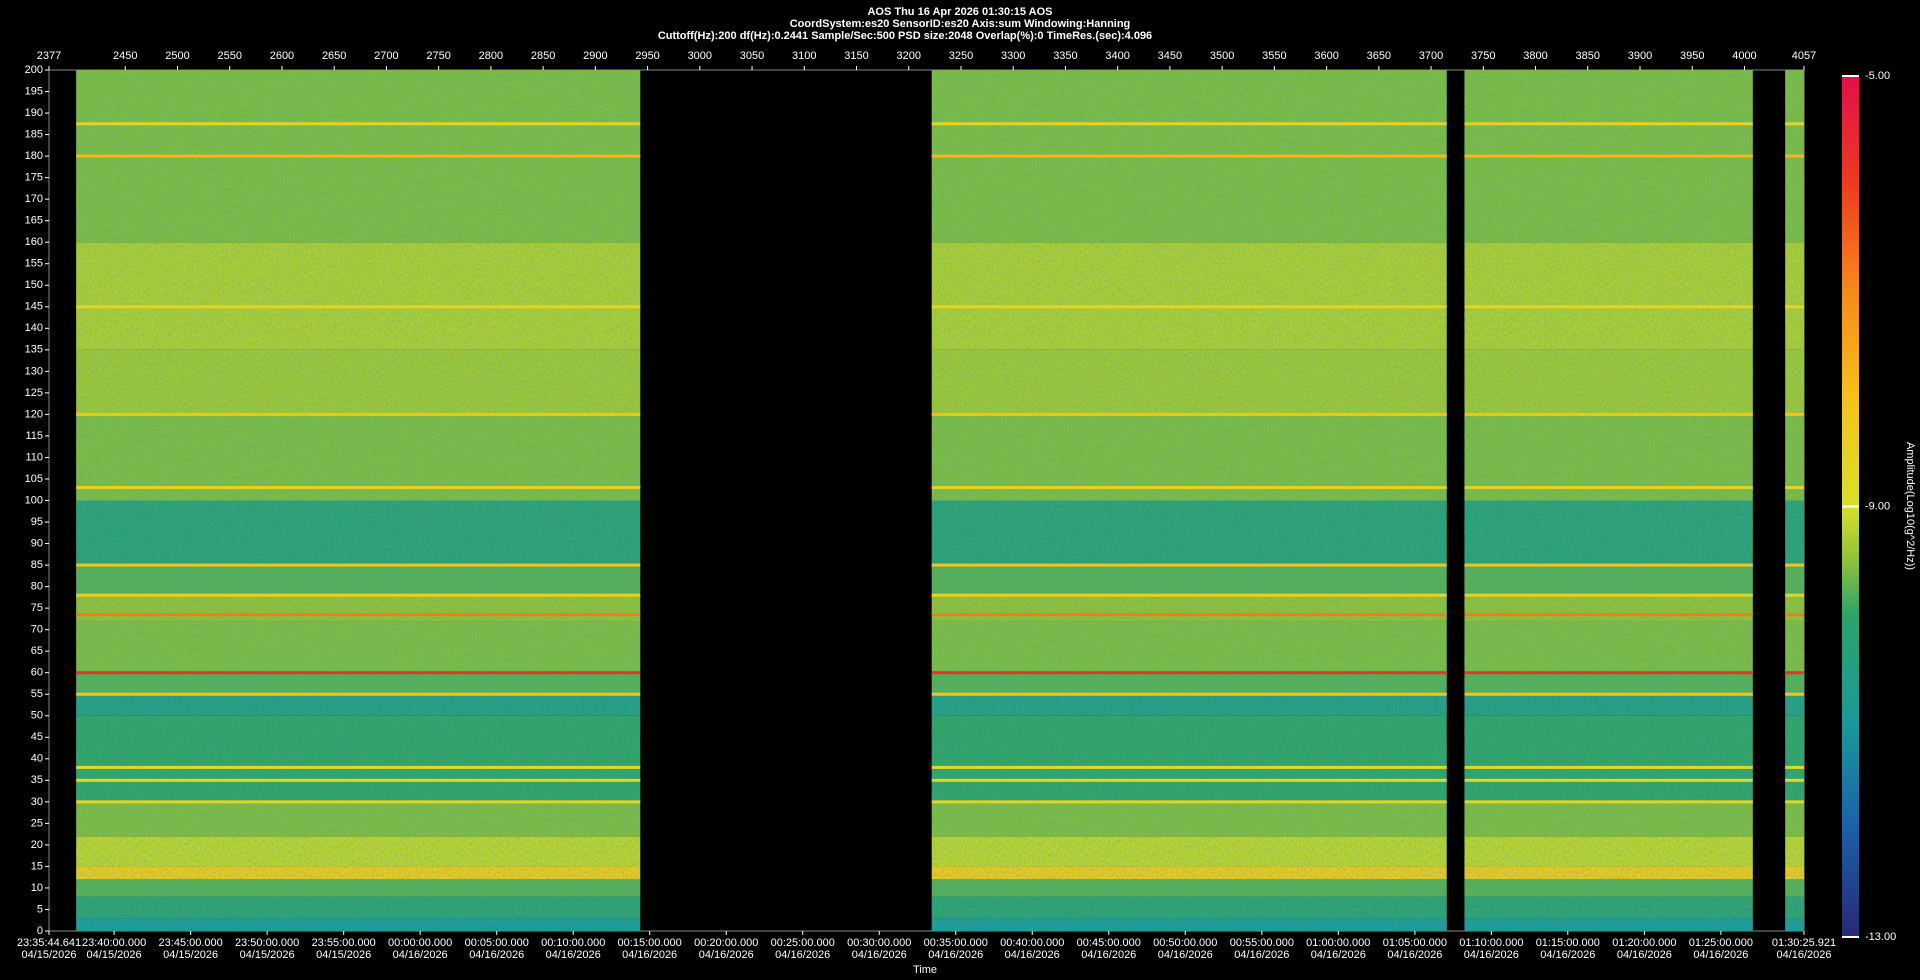 The image size is (1920, 980). What do you see at coordinates (1117, 56) in the screenshot?
I see `x-tick-label: 3400` at bounding box center [1117, 56].